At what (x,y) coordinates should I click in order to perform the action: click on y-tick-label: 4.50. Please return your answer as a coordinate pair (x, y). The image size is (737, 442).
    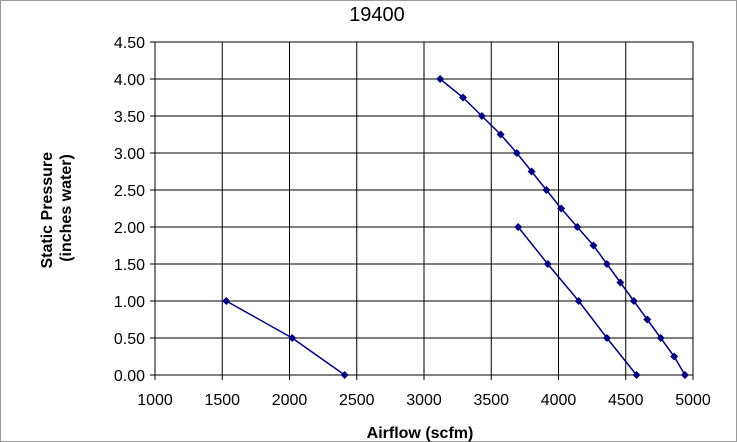
    Looking at the image, I should click on (129, 43).